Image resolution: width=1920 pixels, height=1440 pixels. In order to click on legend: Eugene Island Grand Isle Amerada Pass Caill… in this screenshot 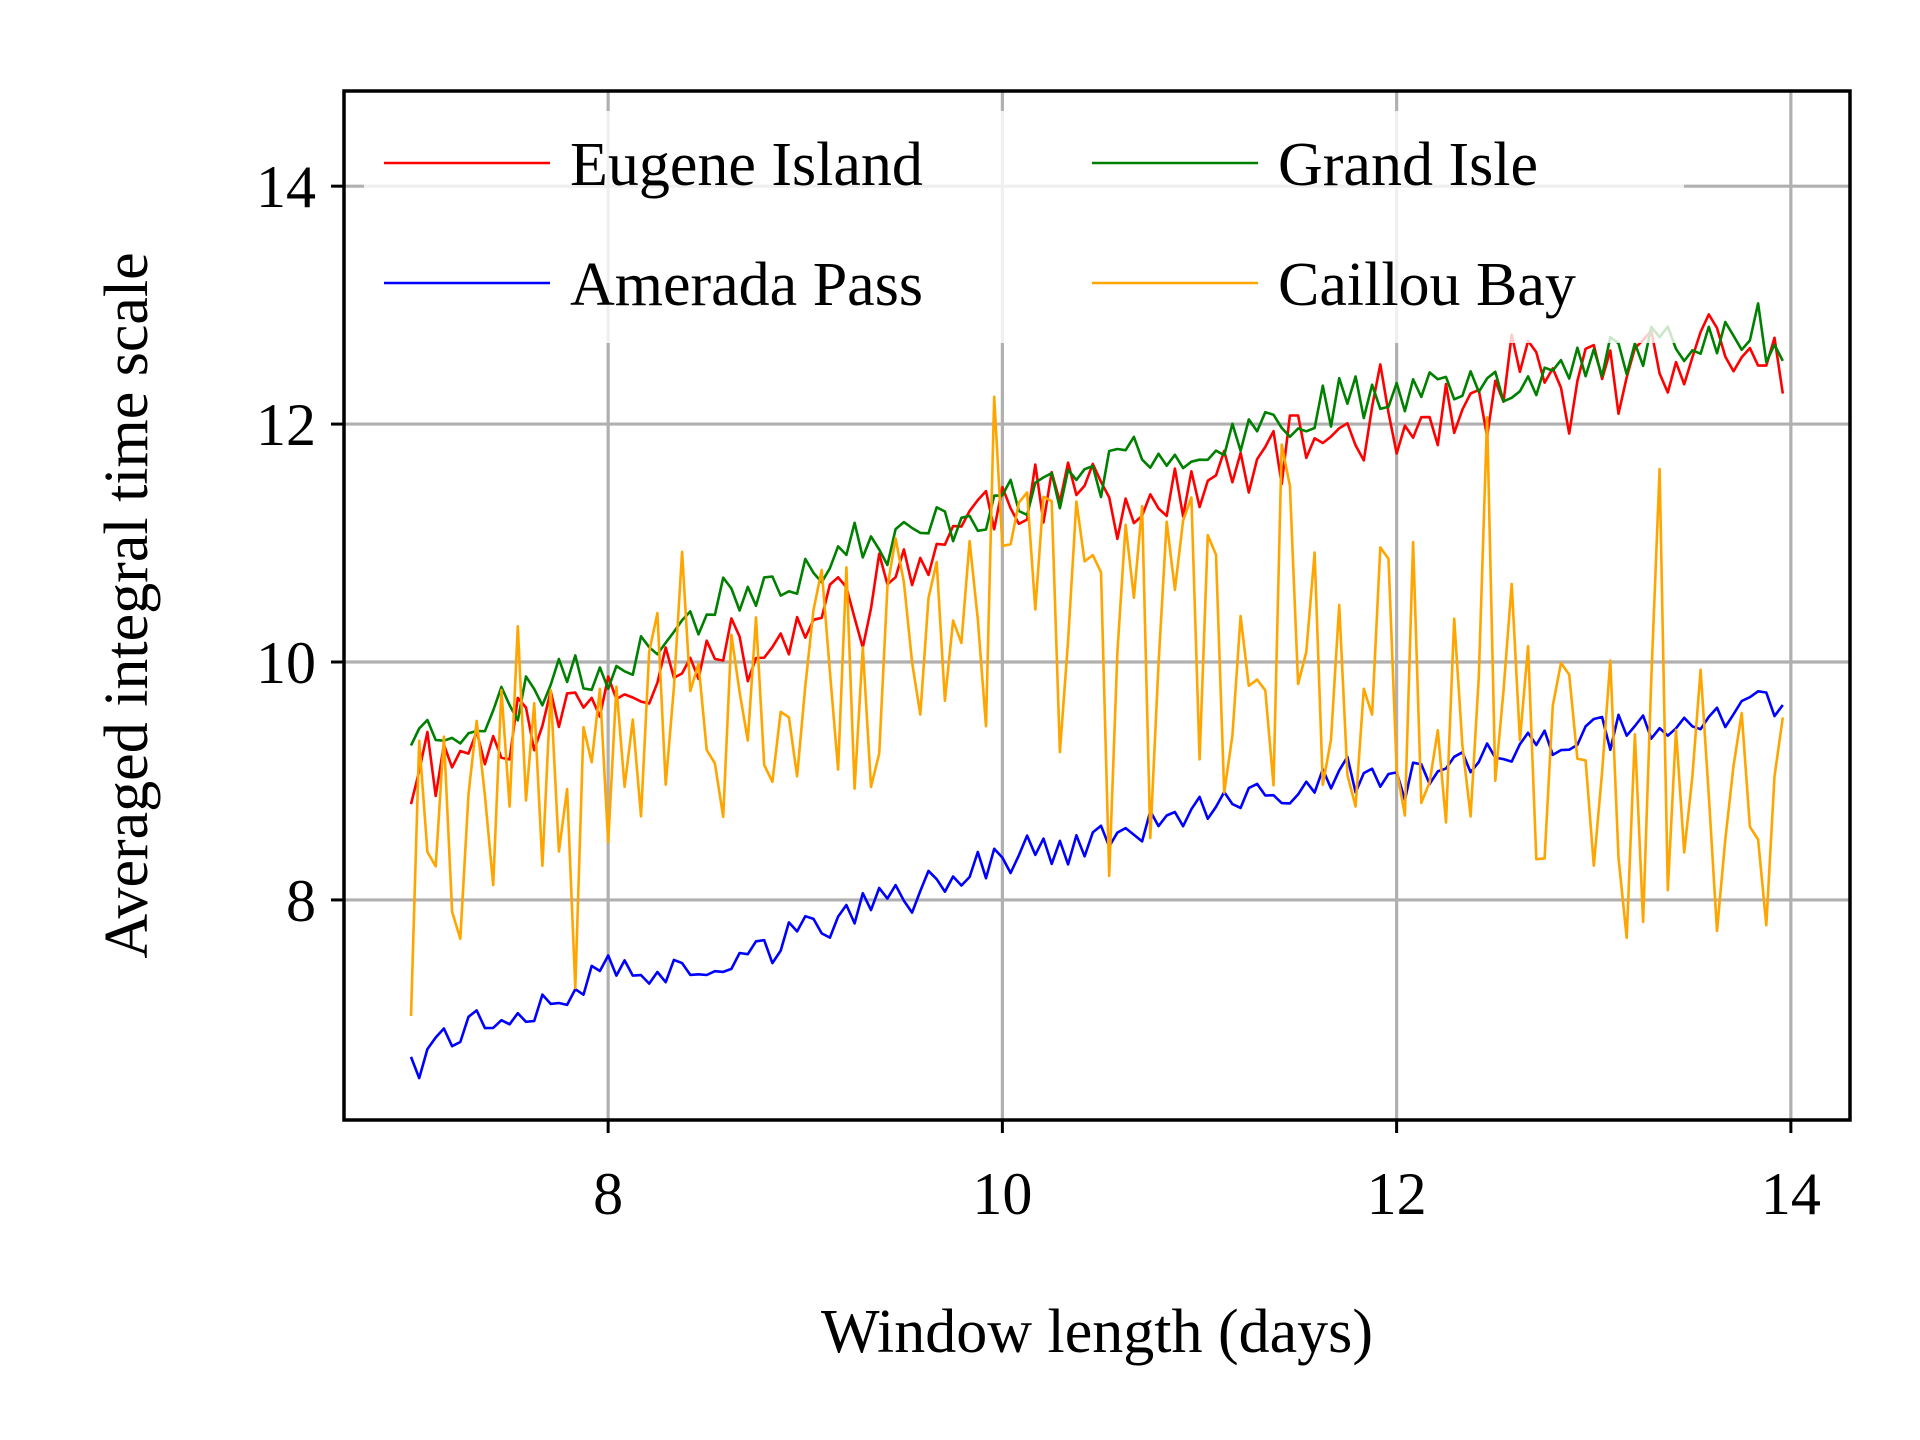, I will do `click(1024, 227)`.